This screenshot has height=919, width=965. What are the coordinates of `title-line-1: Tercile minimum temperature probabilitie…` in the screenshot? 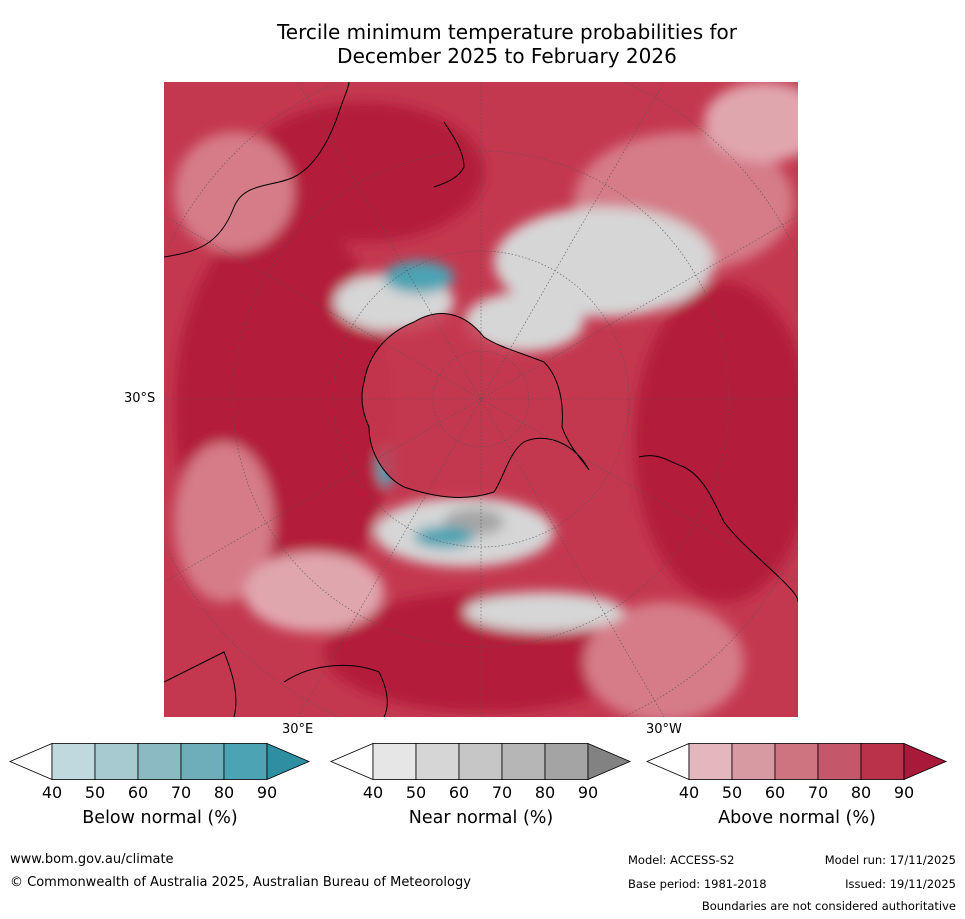 It's located at (507, 32).